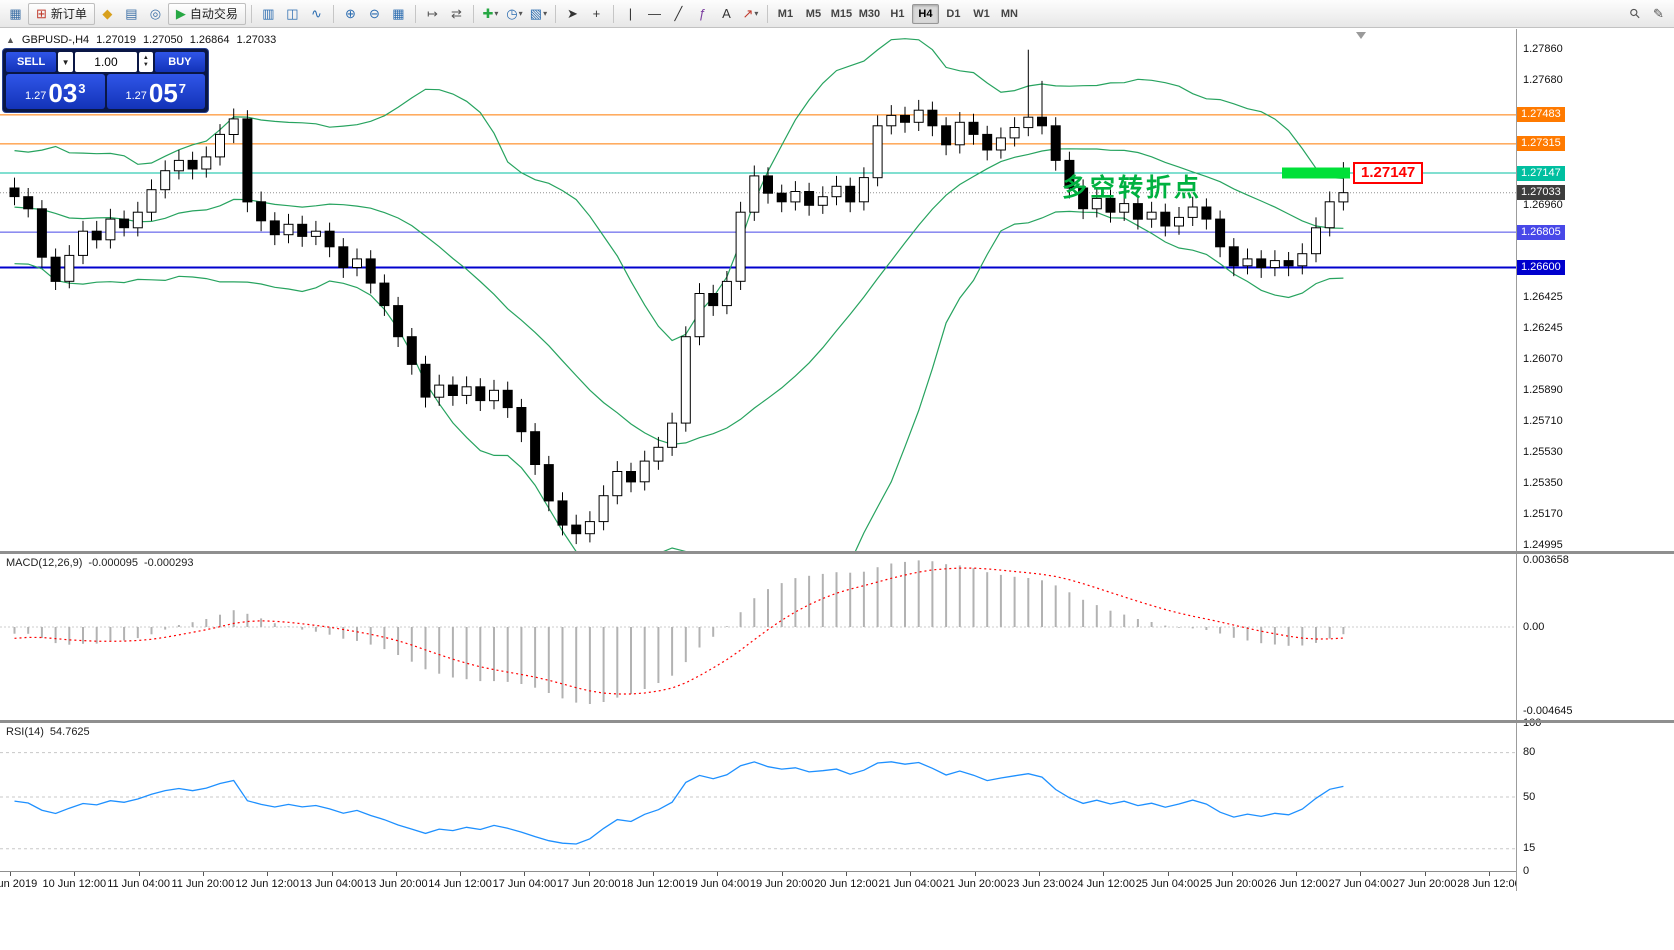 This screenshot has height=950, width=1674. Describe the element at coordinates (679, 631) in the screenshot. I see `macd-signal-line` at that location.